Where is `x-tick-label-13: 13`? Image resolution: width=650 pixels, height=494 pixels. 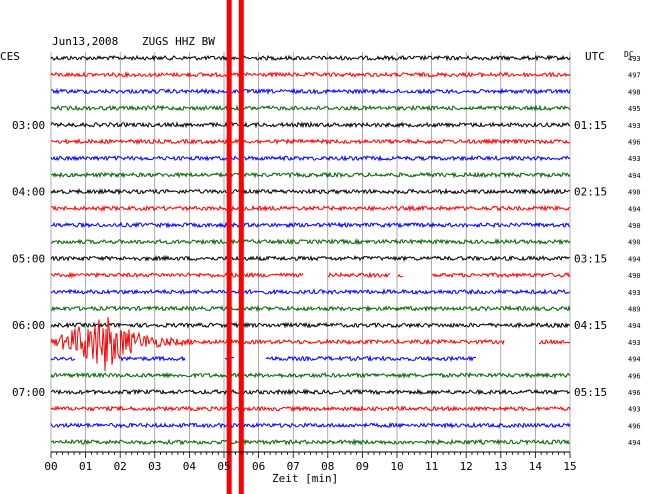
x-tick-label-13: 13 is located at coordinates (500, 466).